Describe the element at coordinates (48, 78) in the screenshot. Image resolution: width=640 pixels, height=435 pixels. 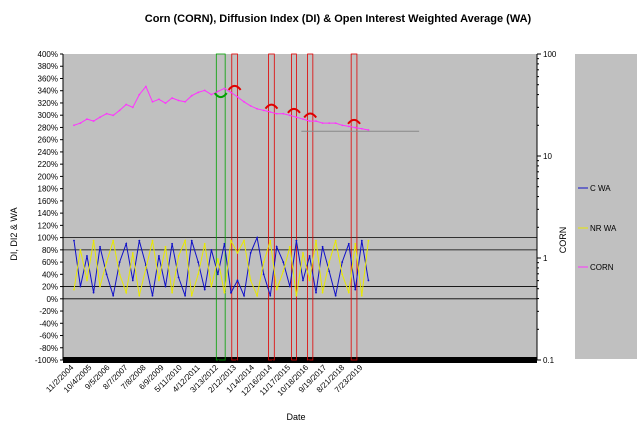
I see `left-axis-tick-label: 360%` at that location.